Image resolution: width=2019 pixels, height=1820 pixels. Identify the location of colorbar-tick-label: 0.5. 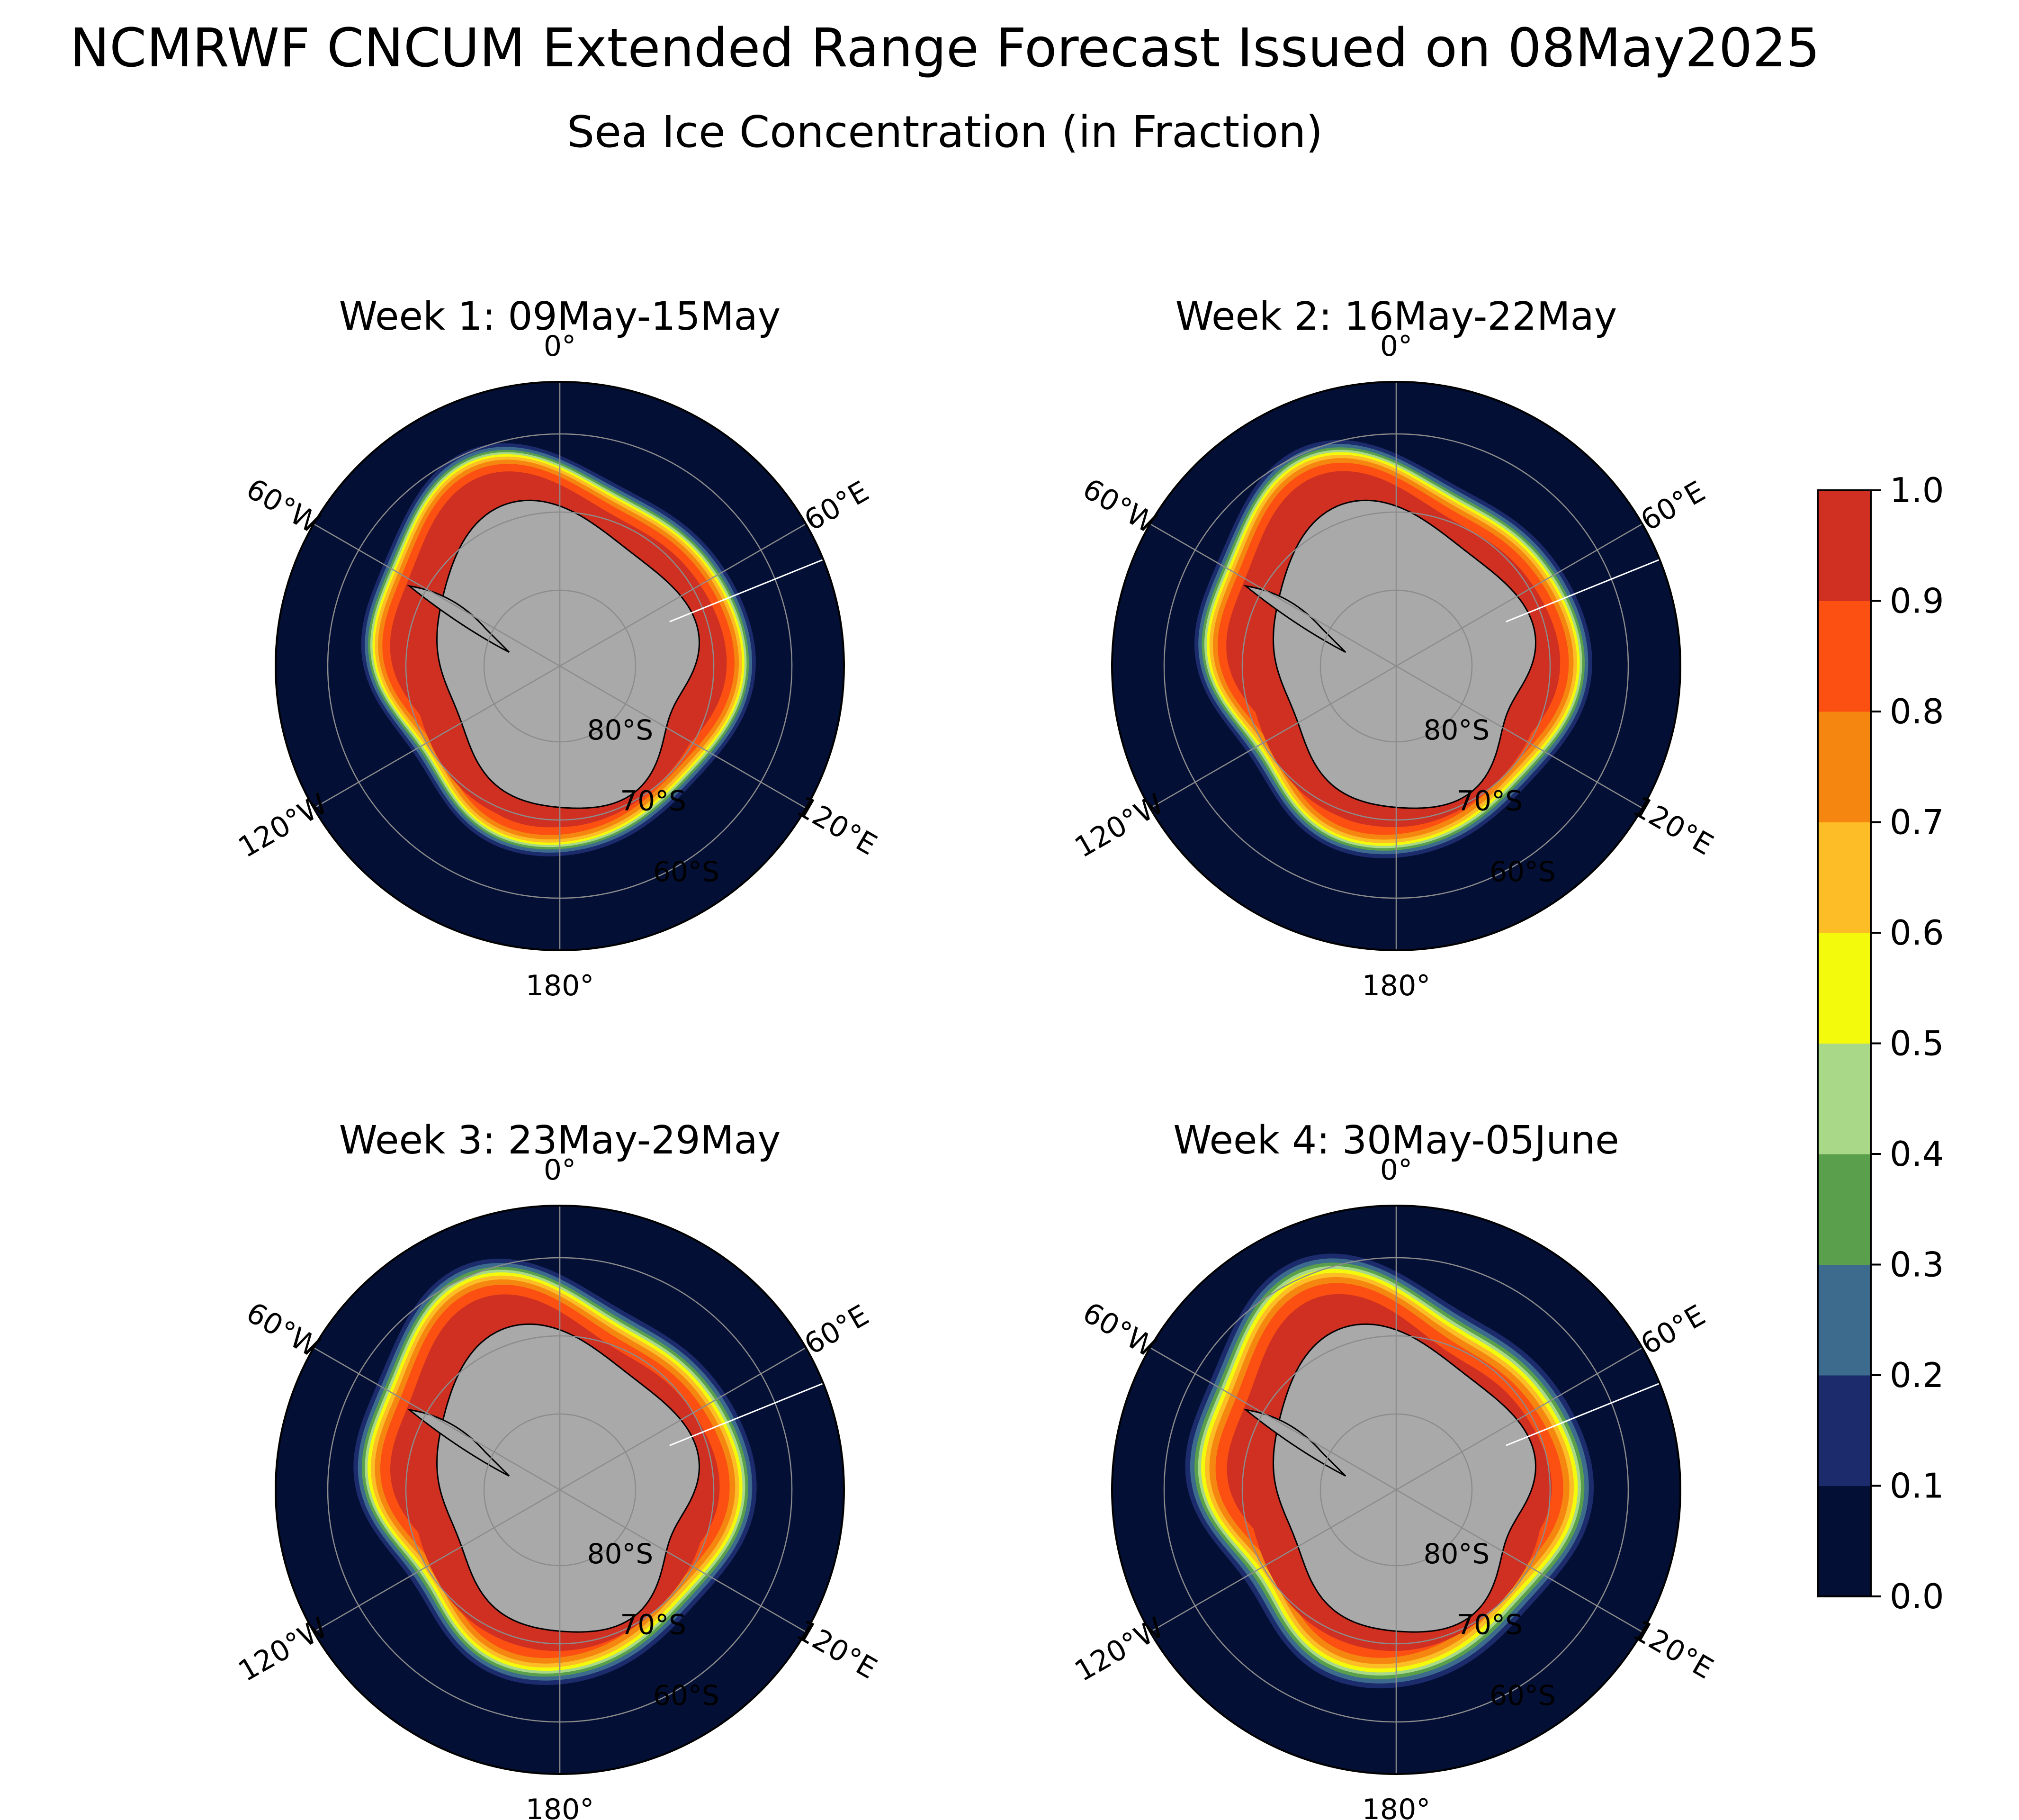
(1917, 1043).